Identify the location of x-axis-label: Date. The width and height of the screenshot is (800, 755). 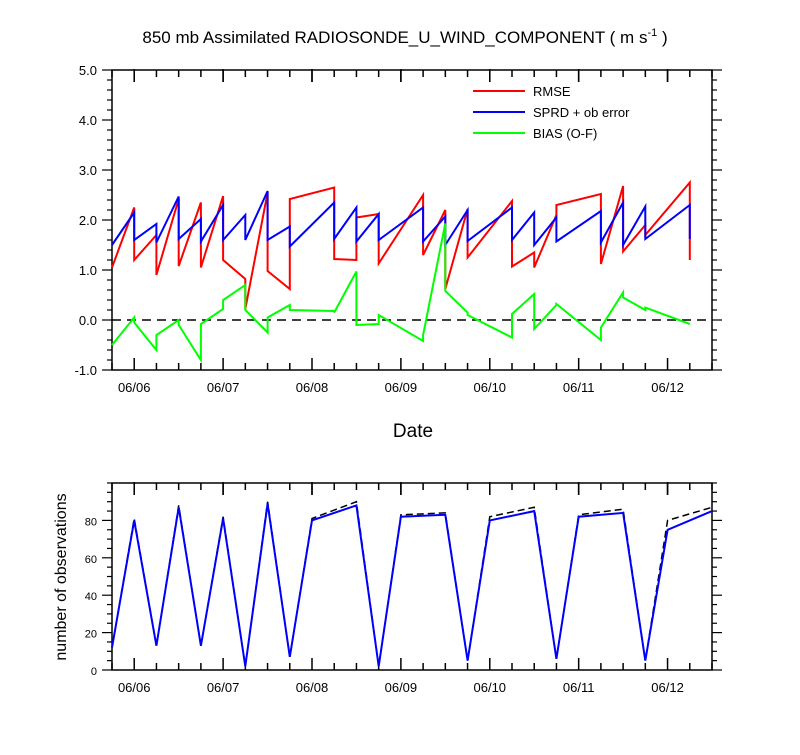
(413, 431).